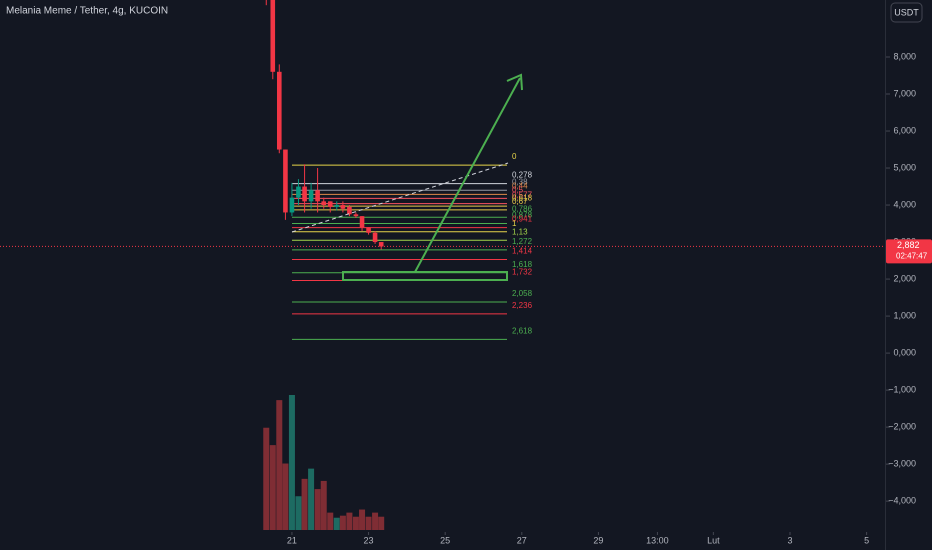  What do you see at coordinates (520, 181) in the screenshot?
I see `fib-label: 0,38` at bounding box center [520, 181].